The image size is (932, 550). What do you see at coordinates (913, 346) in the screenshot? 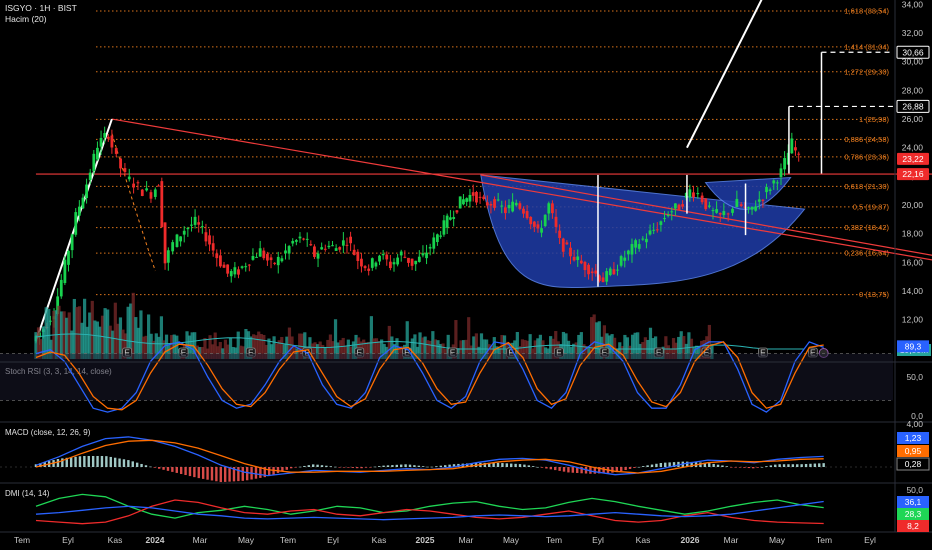
I see `stoch-value-tag` at bounding box center [913, 346].